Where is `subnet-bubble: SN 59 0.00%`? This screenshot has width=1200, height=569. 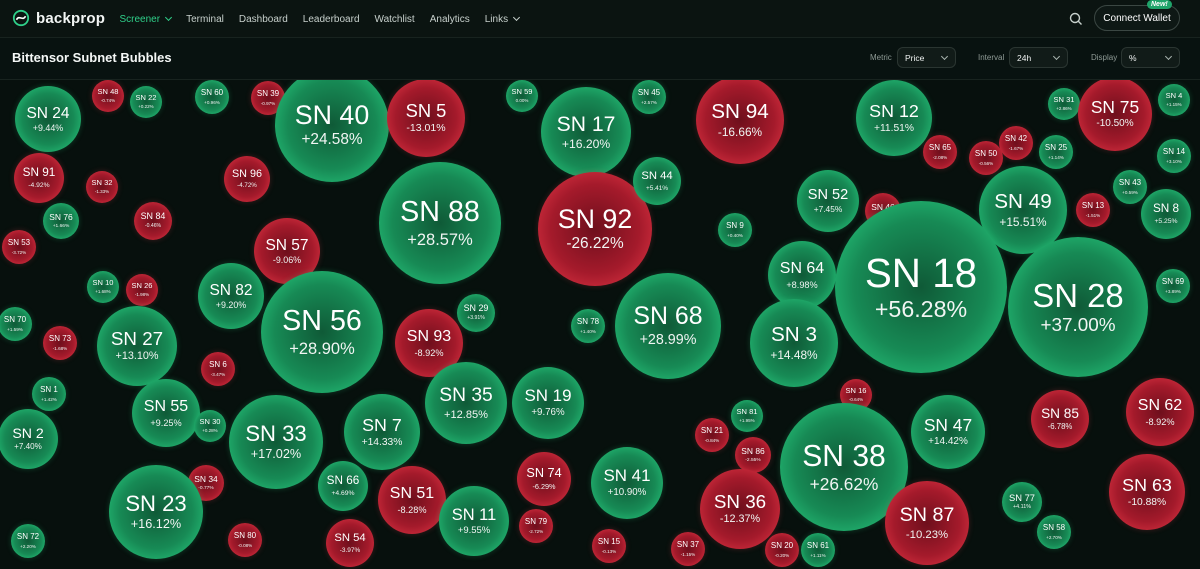 subnet-bubble: SN 59 0.00% is located at coordinates (522, 96).